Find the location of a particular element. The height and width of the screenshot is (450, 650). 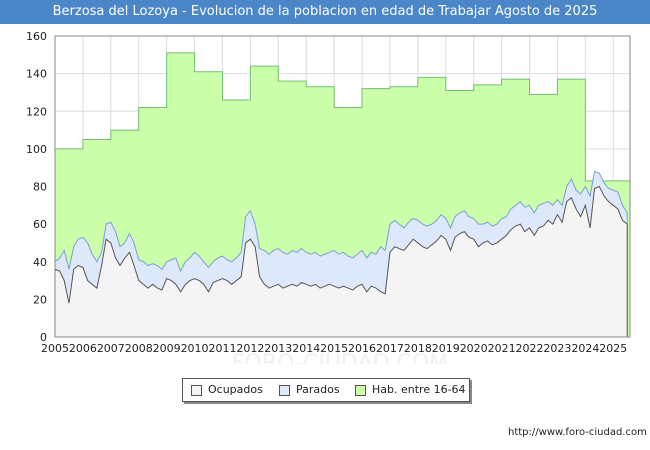

y-tick-label: 160 is located at coordinates (36, 36).